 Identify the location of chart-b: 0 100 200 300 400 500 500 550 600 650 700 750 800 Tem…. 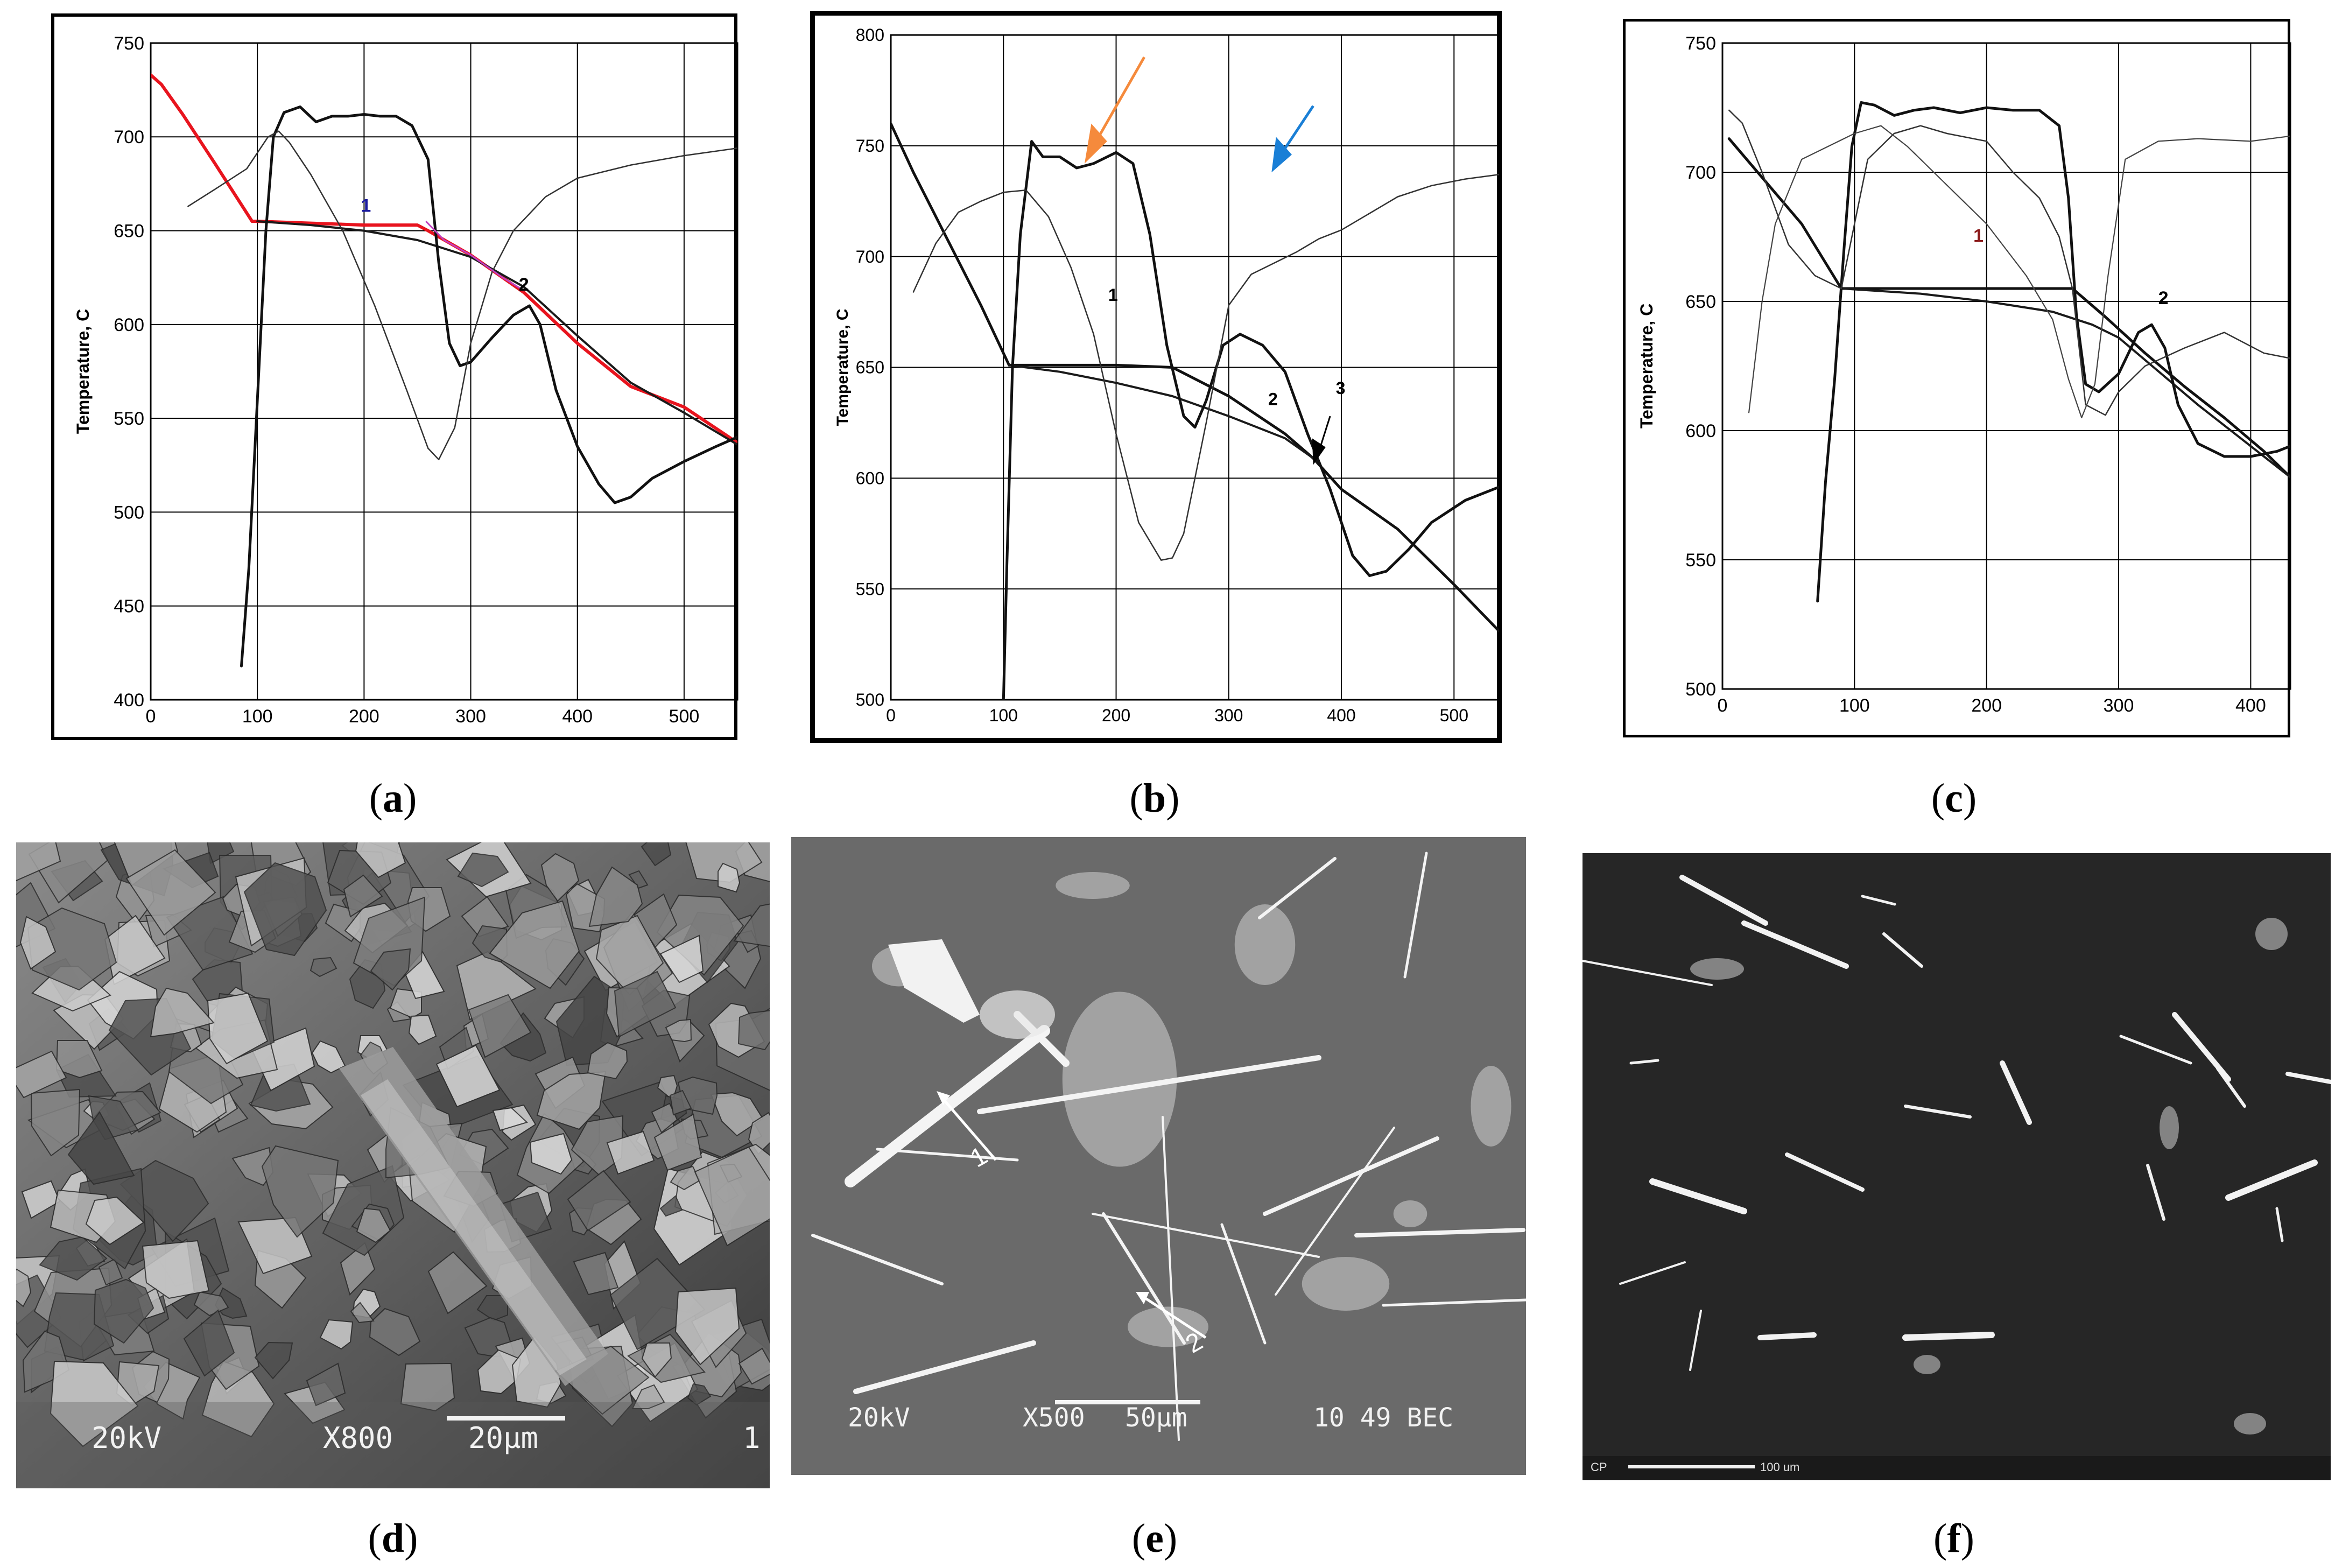
(1156, 377).